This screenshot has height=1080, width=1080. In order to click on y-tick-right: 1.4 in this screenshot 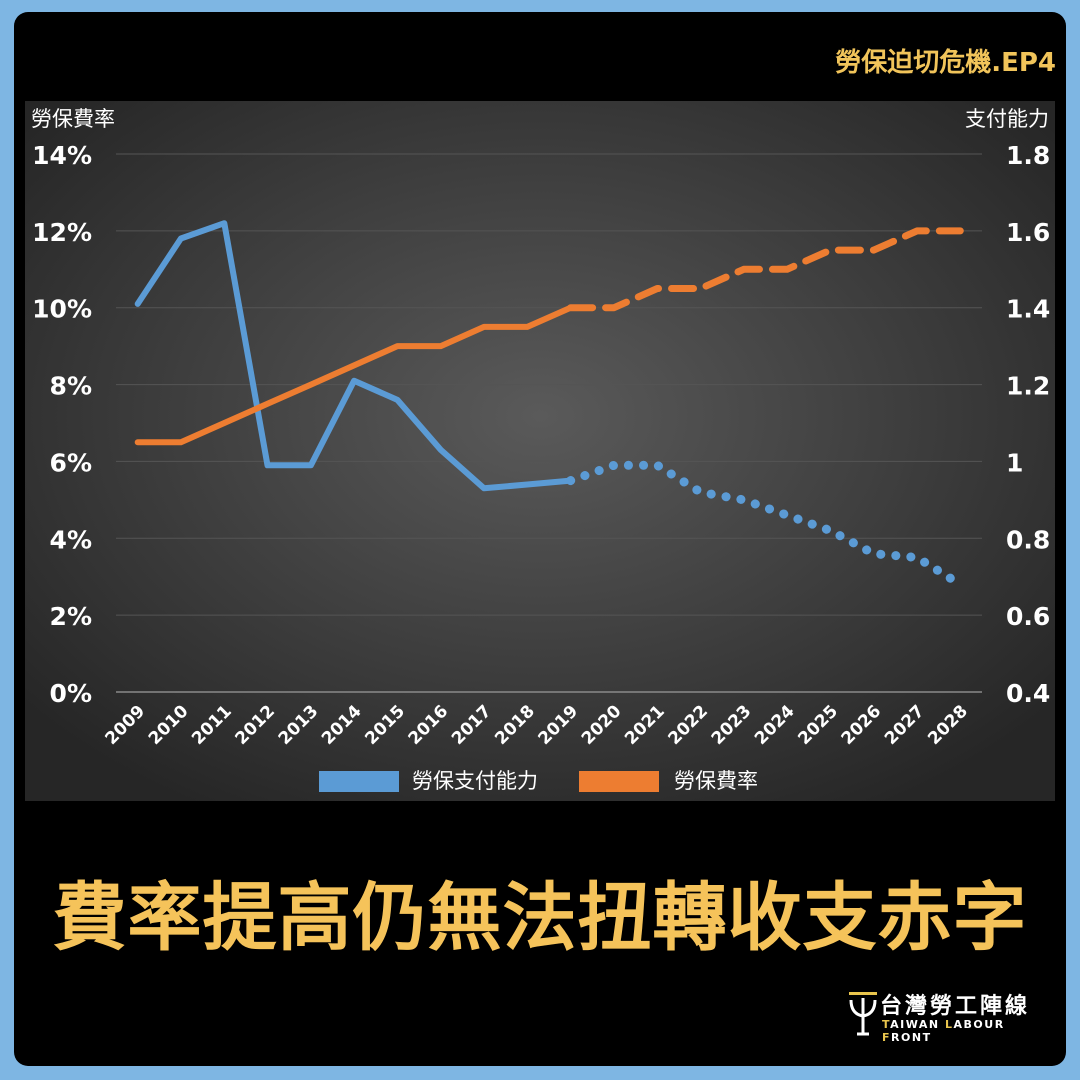, I will do `click(1028, 309)`.